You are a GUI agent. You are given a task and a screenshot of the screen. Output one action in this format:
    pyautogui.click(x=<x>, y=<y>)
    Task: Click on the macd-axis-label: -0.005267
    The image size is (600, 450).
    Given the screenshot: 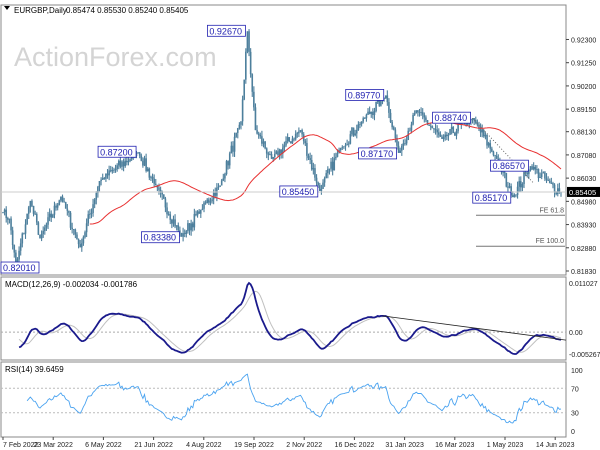 What is the action you would take?
    pyautogui.click(x=584, y=355)
    